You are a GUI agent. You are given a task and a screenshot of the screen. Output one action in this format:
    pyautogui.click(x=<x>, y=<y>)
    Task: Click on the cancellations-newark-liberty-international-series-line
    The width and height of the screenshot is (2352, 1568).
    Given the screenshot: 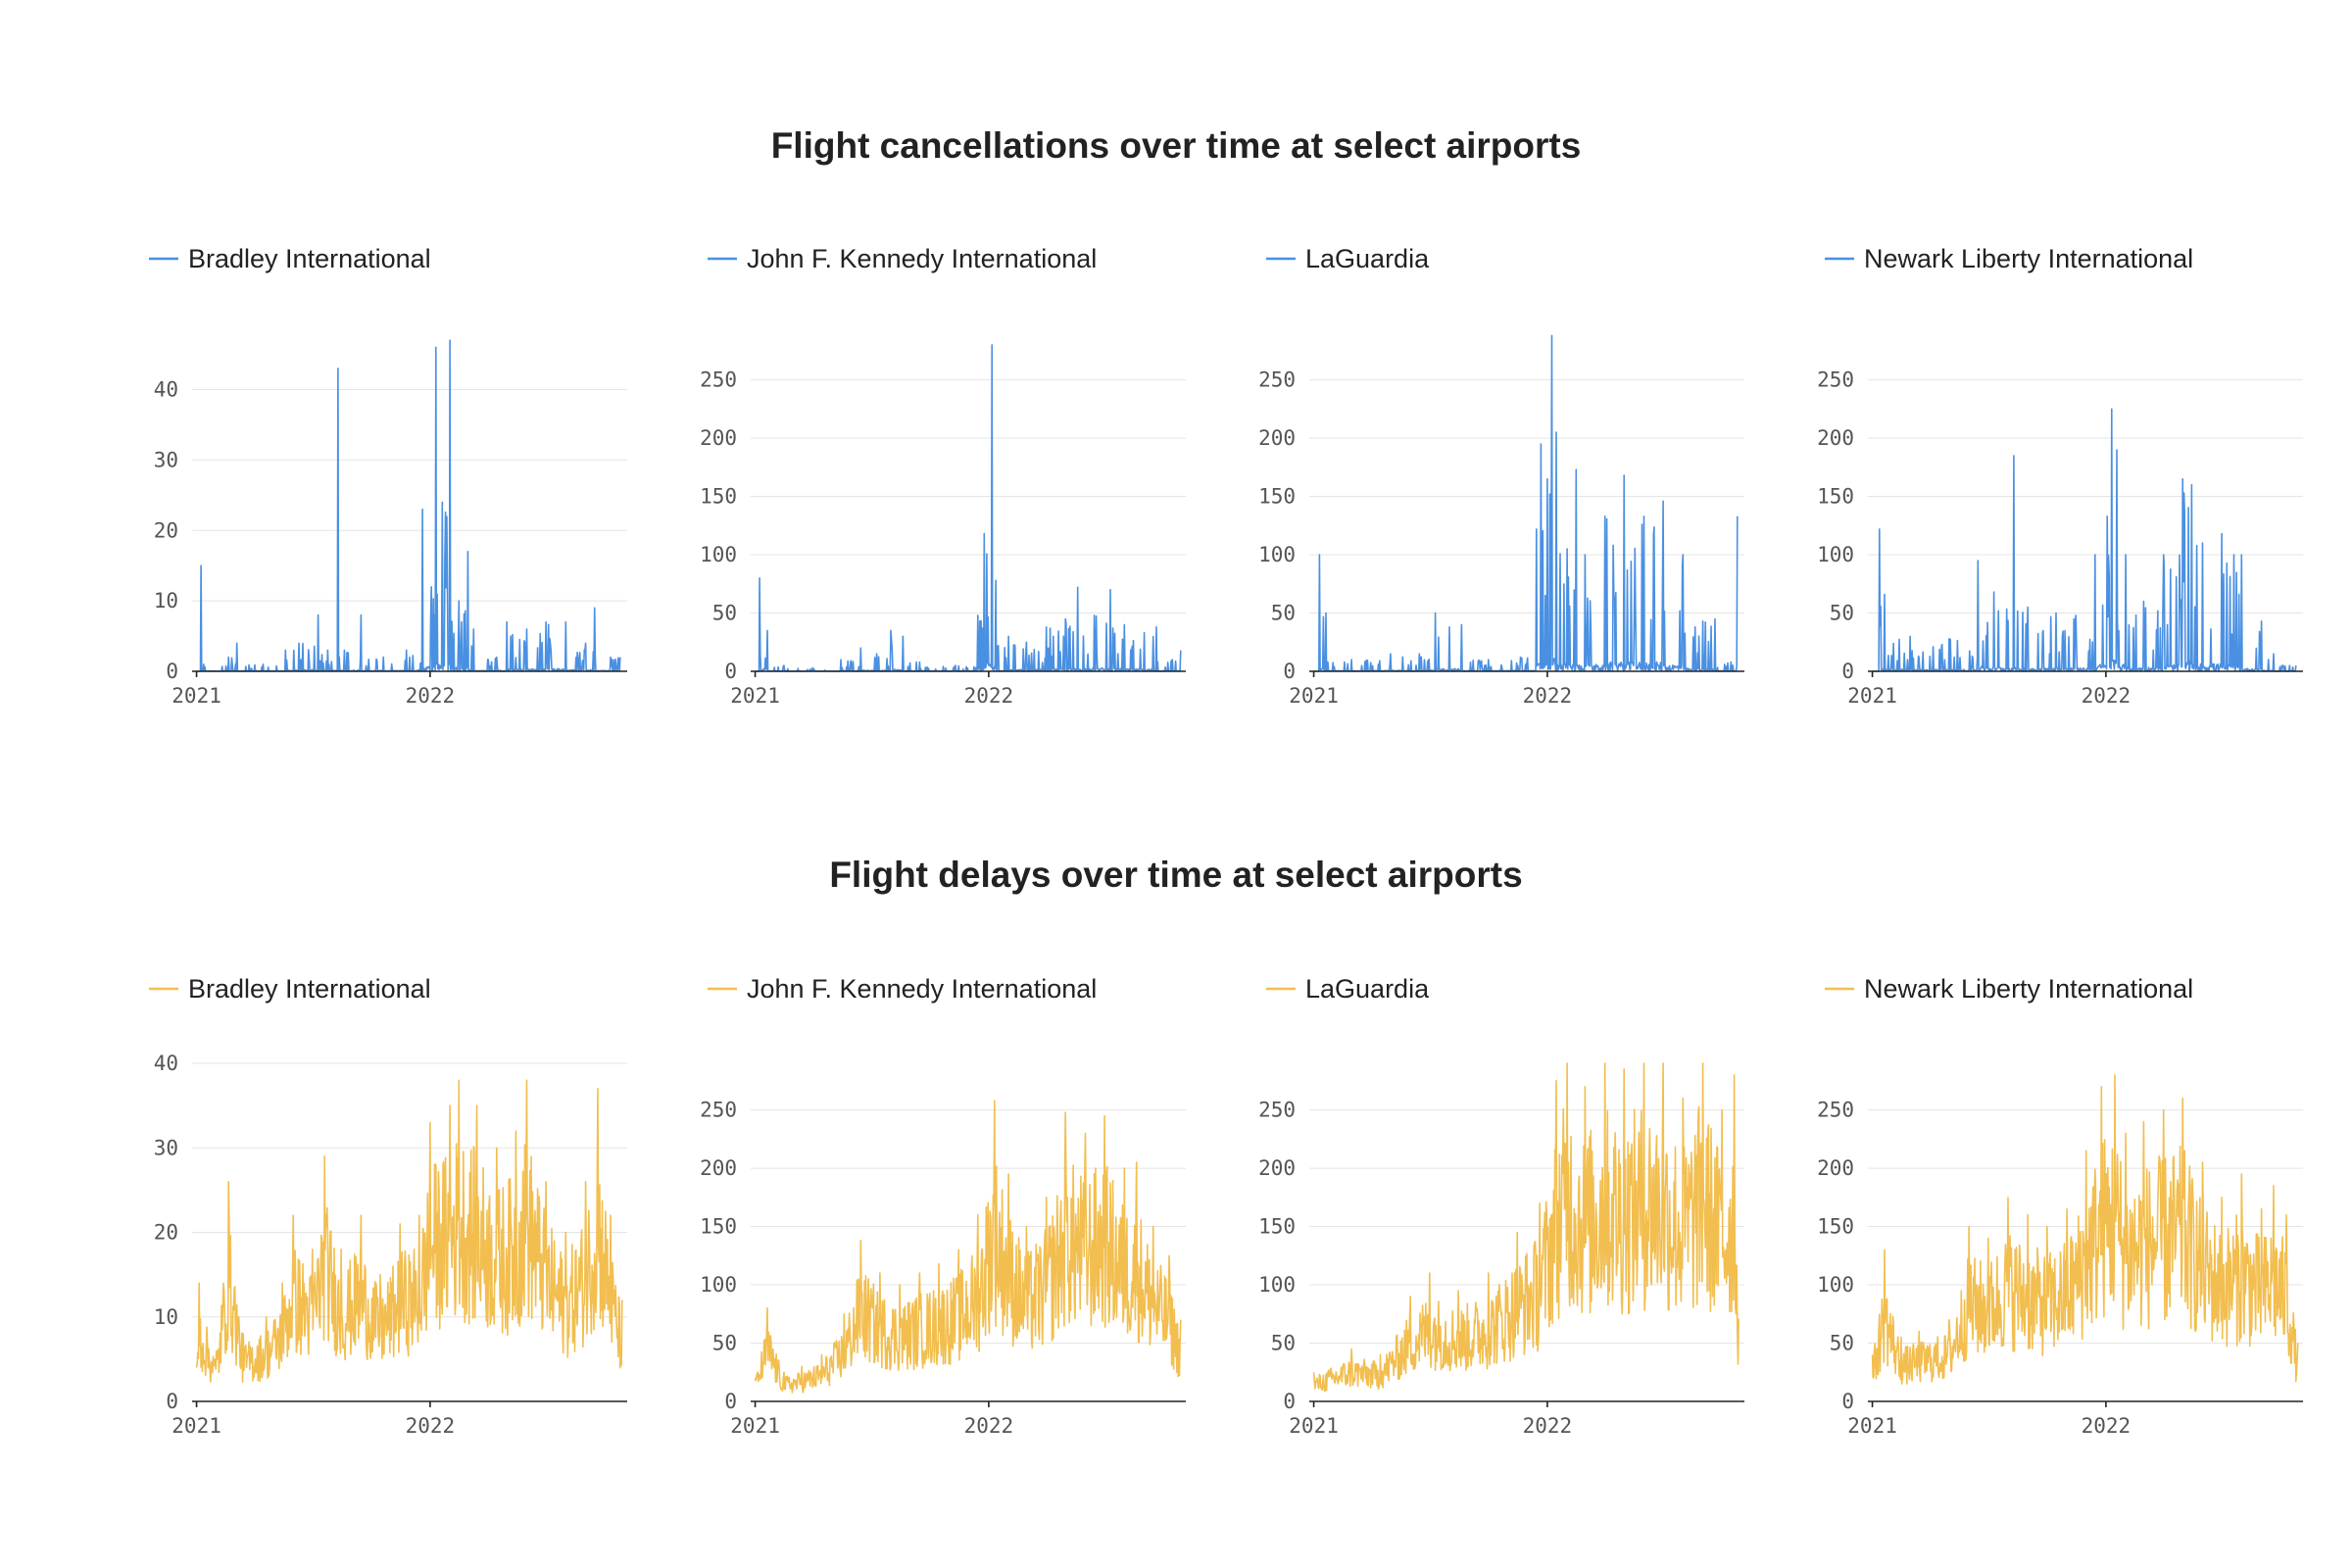 What is the action you would take?
    pyautogui.click(x=2084, y=540)
    